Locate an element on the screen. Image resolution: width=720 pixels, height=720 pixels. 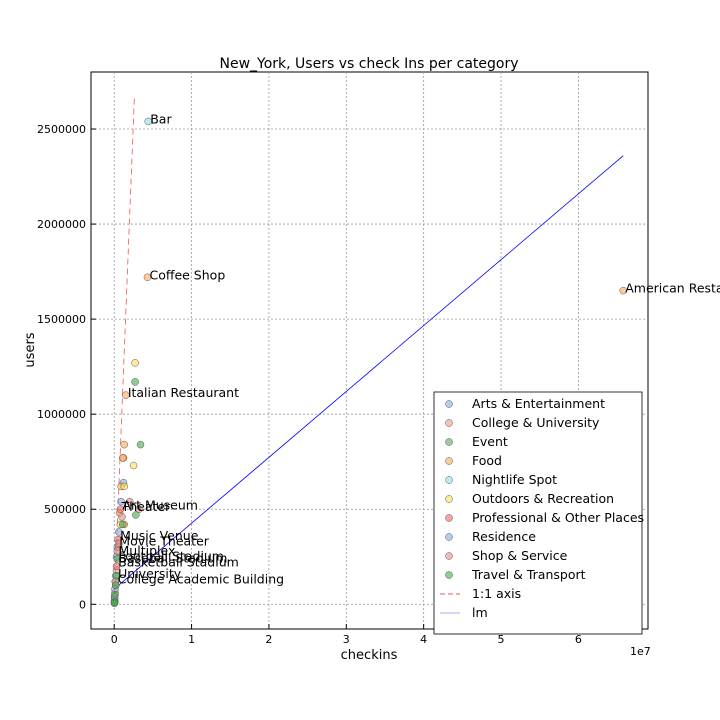
legend-label: Residence is located at coordinates (504, 536).